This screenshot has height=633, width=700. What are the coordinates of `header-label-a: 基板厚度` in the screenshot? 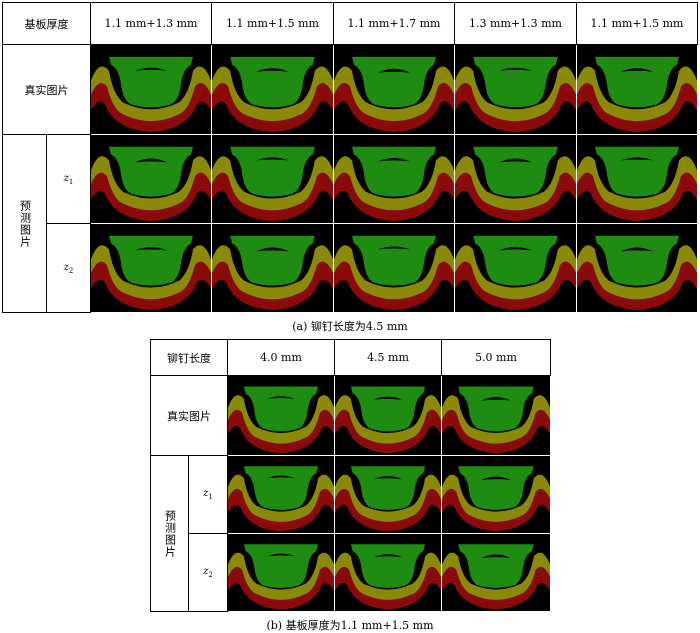 It's located at (46, 23).